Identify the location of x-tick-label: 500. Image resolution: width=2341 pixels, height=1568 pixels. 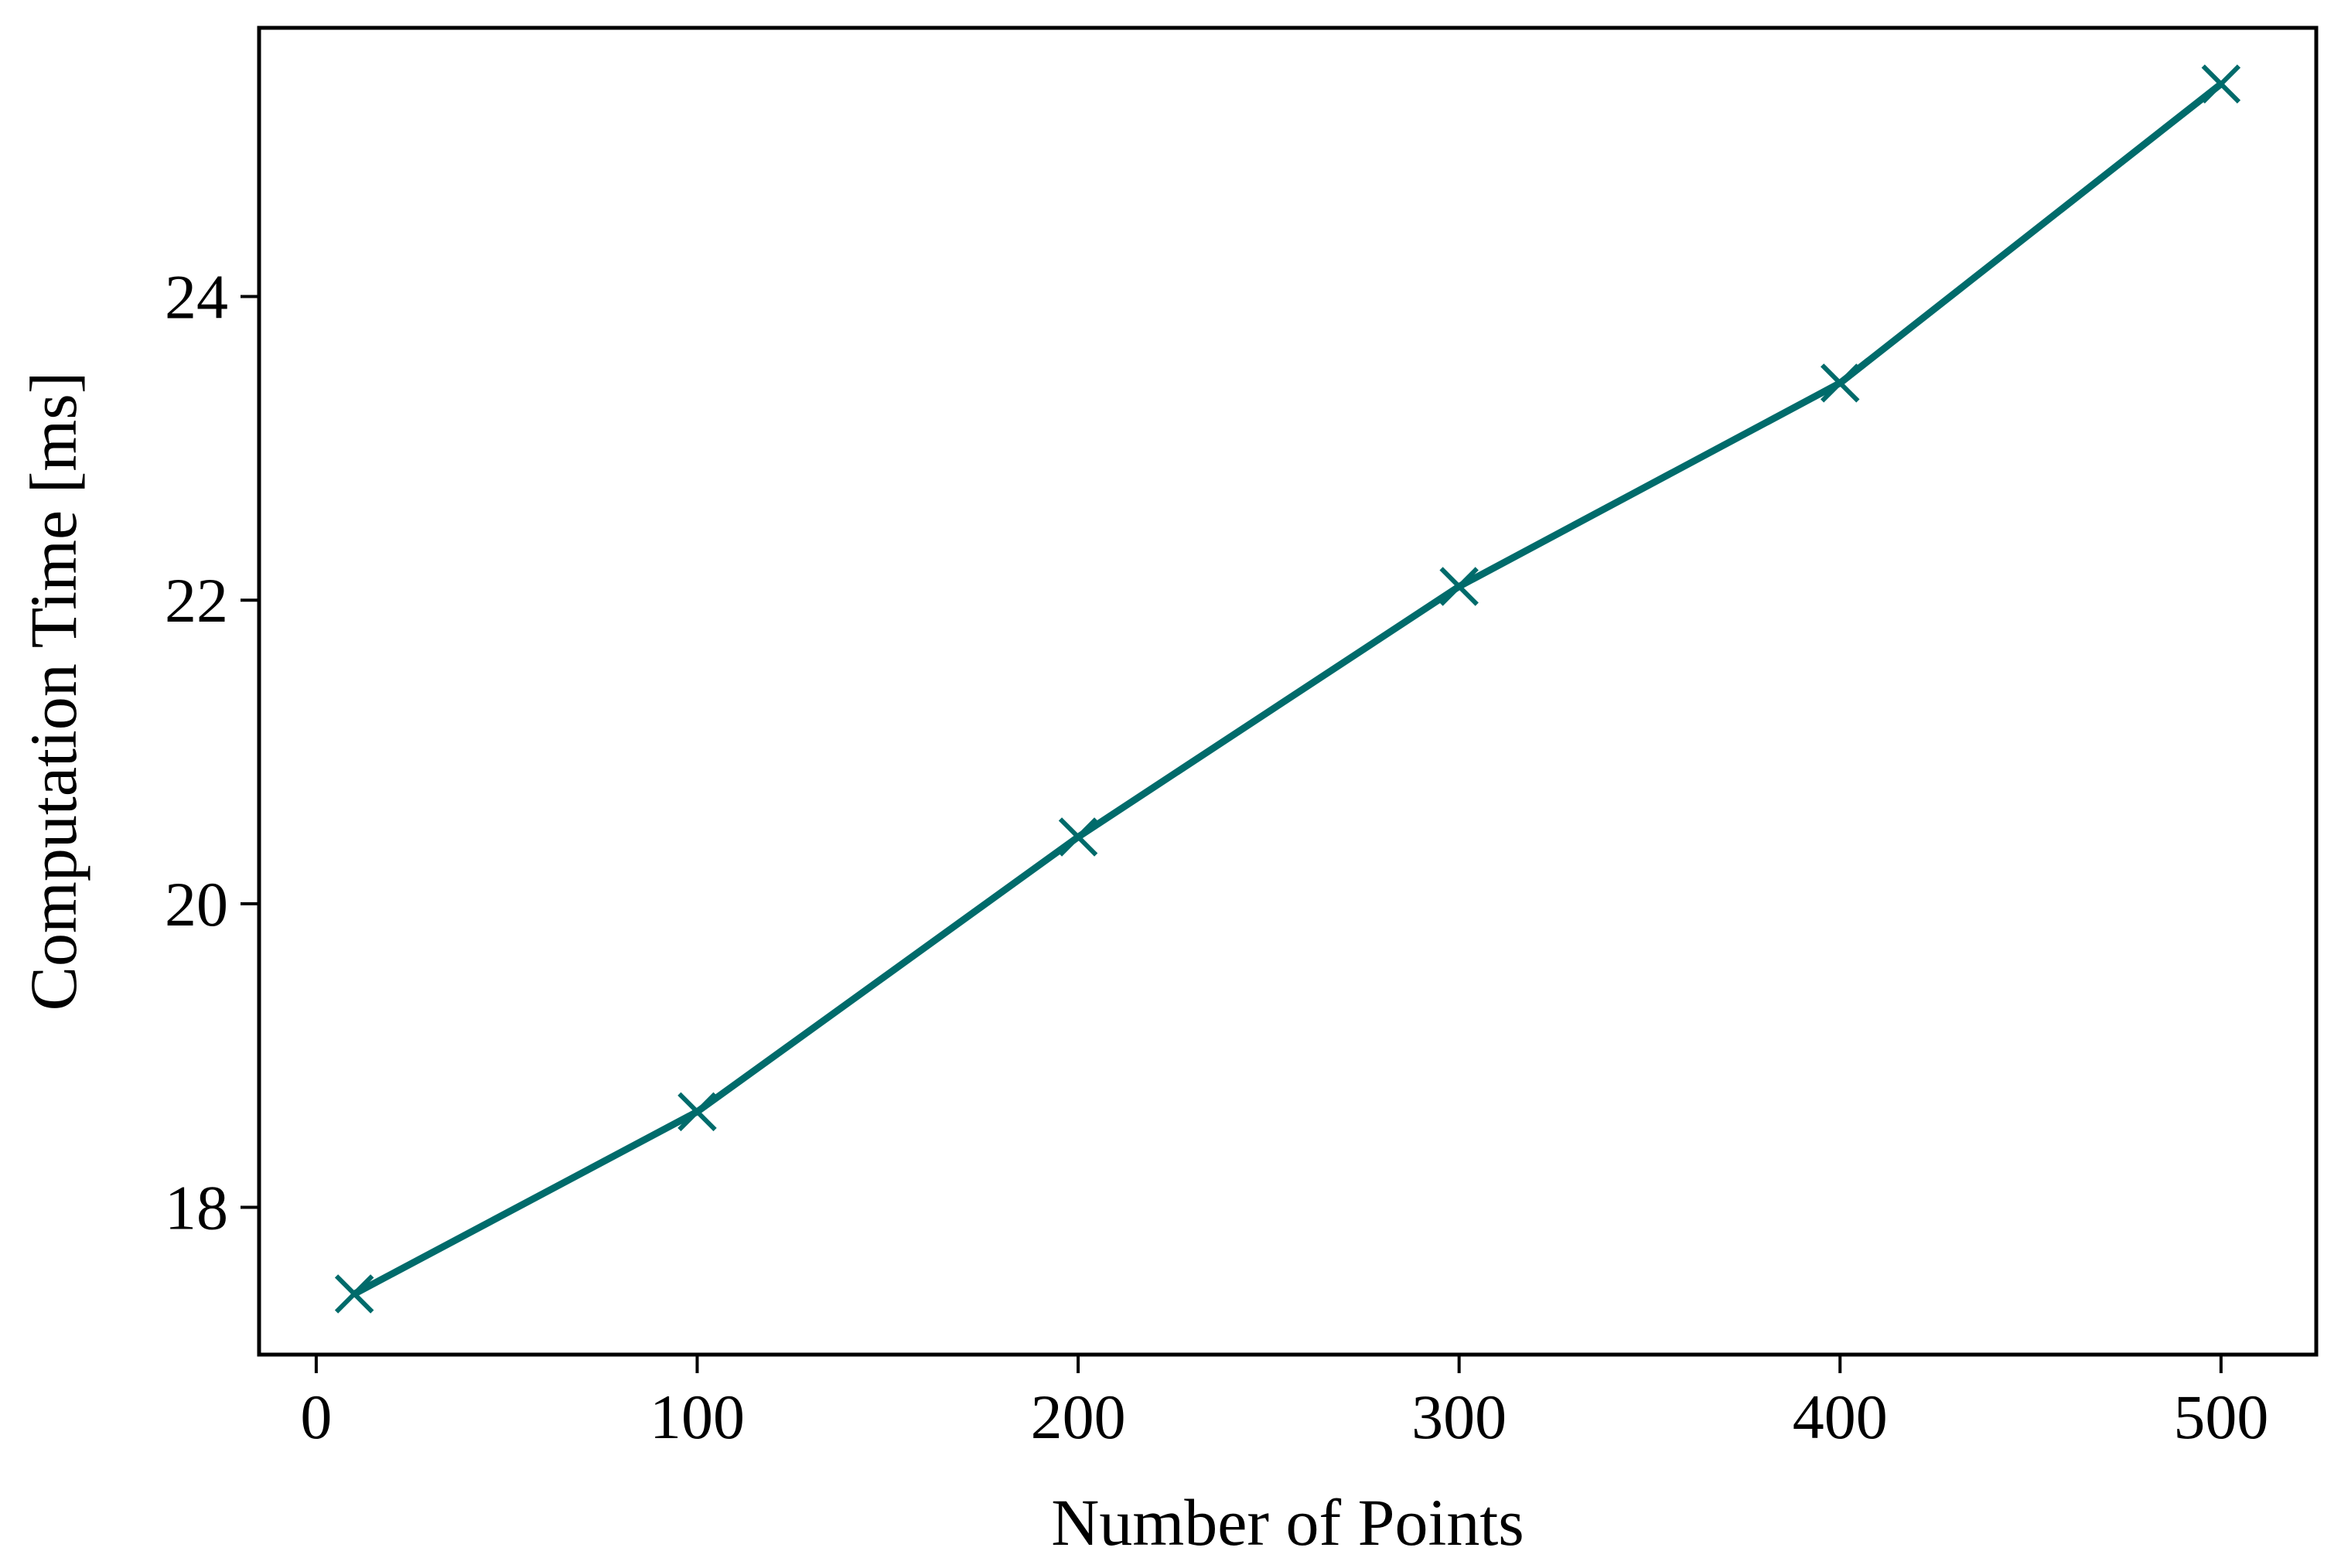
(2220, 1417).